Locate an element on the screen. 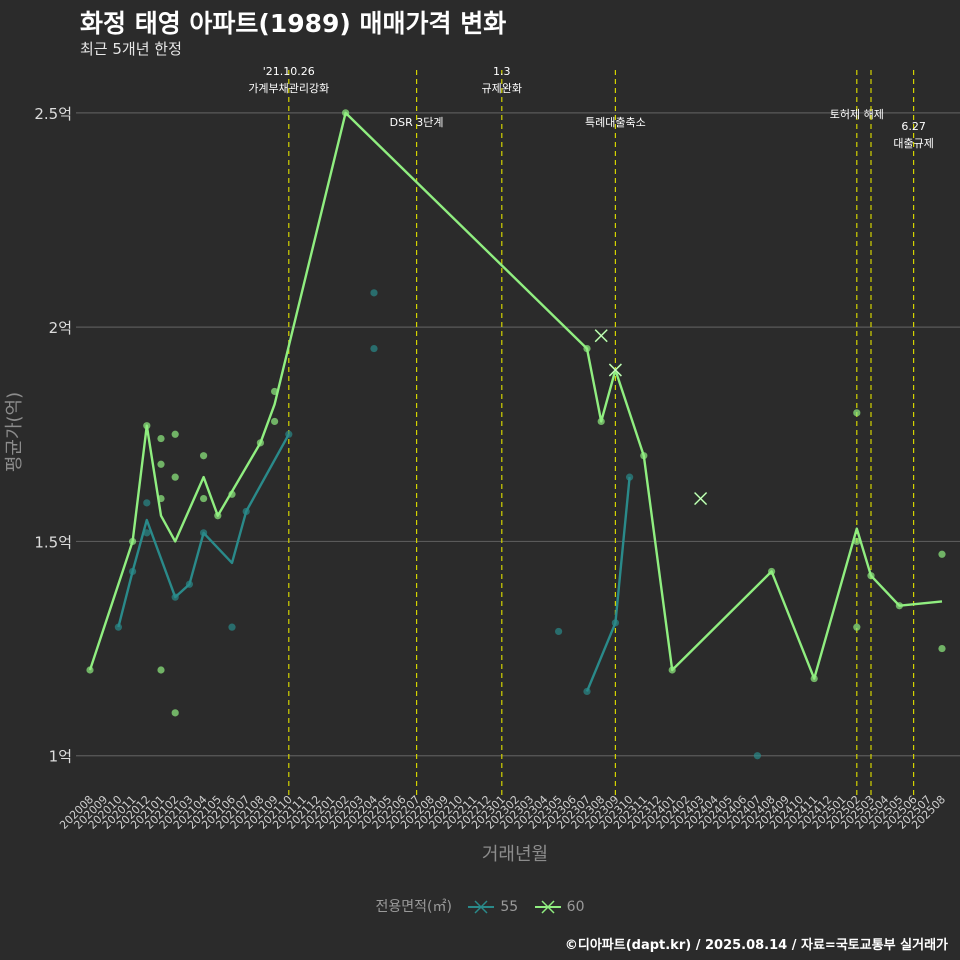 Image resolution: width=960 pixels, height=960 pixels. chart-title: 화정 태영 아파트(1989) 매매가격 변화 is located at coordinates (293, 23).